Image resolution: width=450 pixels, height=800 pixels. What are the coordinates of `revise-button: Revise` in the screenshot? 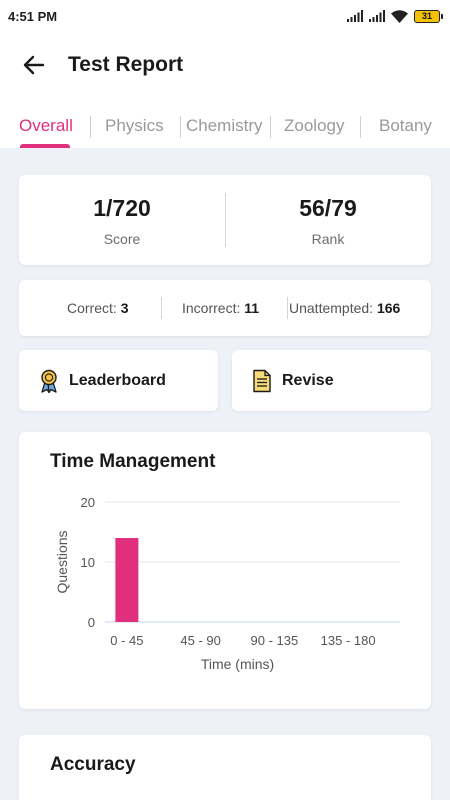 It's located at (331, 380).